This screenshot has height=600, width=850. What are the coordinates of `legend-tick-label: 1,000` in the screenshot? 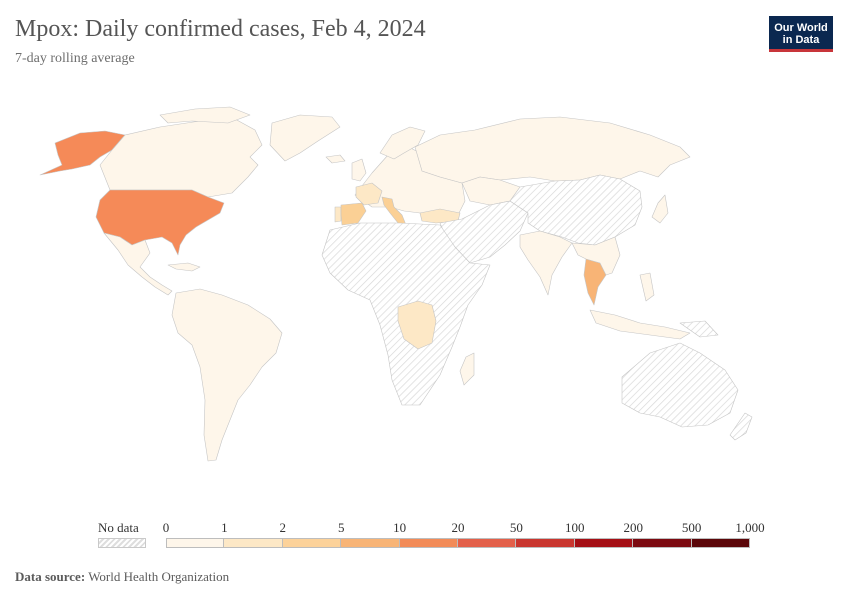 It's located at (750, 527).